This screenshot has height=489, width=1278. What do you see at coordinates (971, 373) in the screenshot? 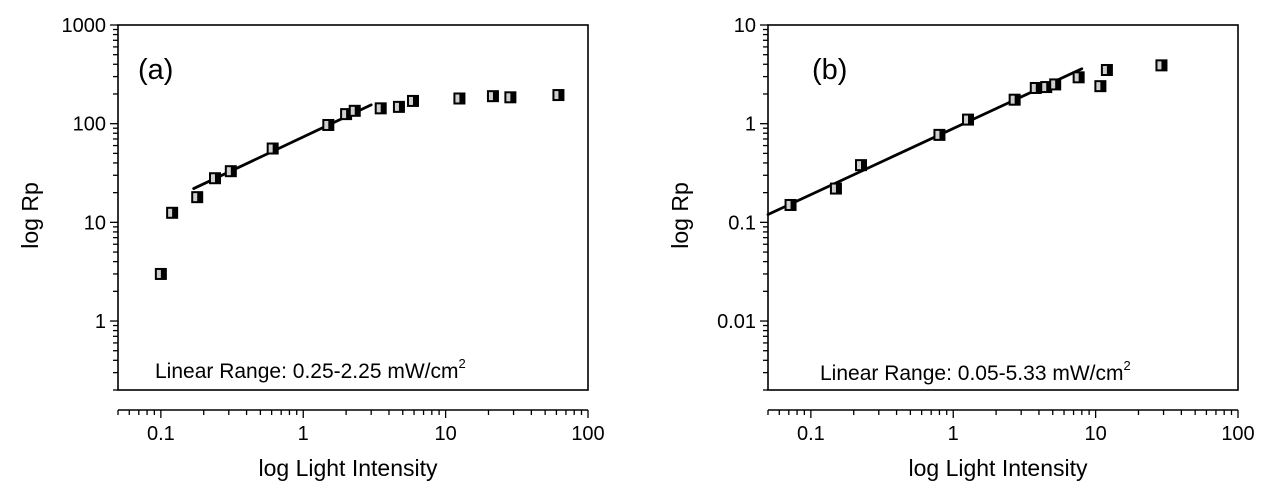
I see `linear-range-text: Linear Range: 0.05-5.33 mW/cm` at bounding box center [971, 373].